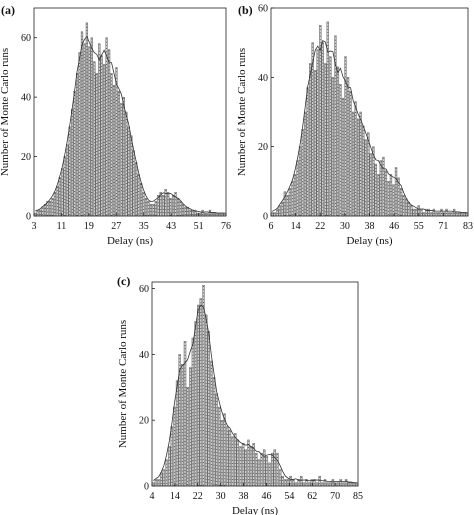  I want to click on x-axis-title: Delay (ns), so click(130, 241).